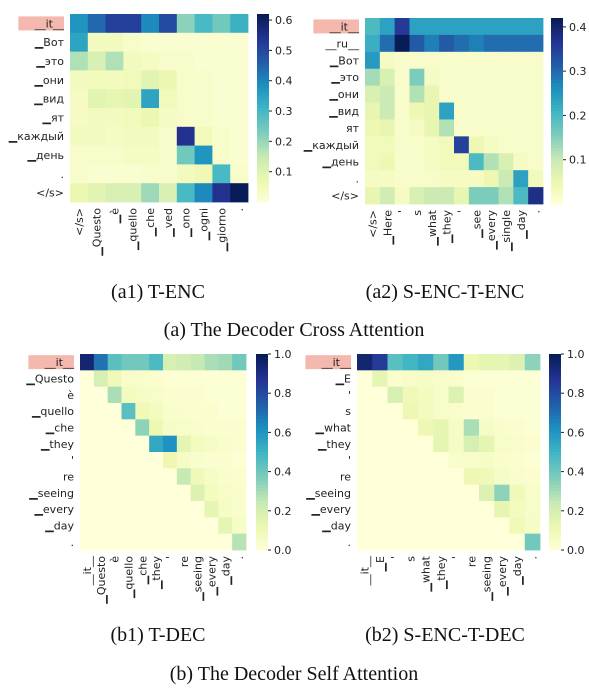  I want to click on ylabel-highlight, so click(41, 23).